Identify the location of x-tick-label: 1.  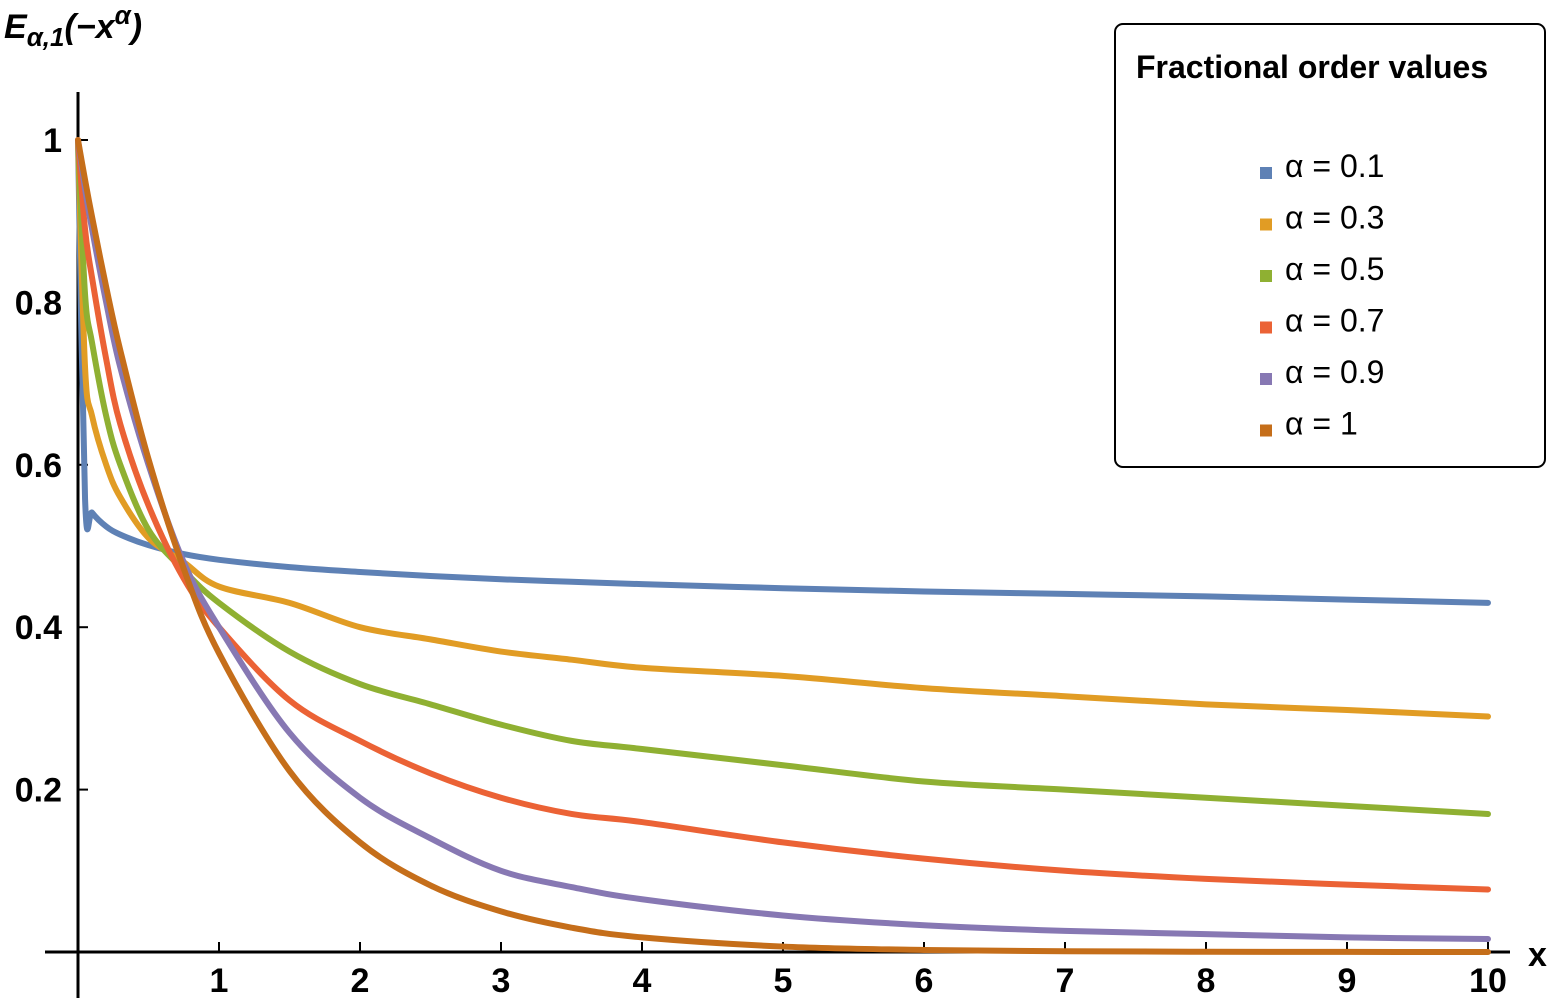
(219, 980).